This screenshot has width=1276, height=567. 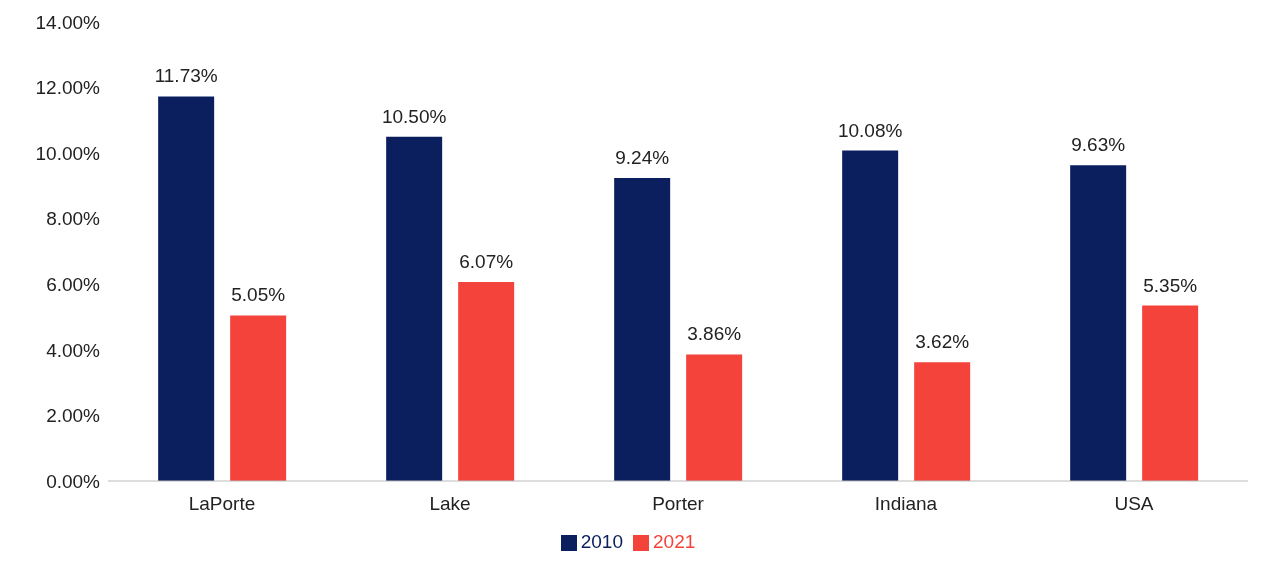 I want to click on data-label: 3.62%, so click(x=942, y=342).